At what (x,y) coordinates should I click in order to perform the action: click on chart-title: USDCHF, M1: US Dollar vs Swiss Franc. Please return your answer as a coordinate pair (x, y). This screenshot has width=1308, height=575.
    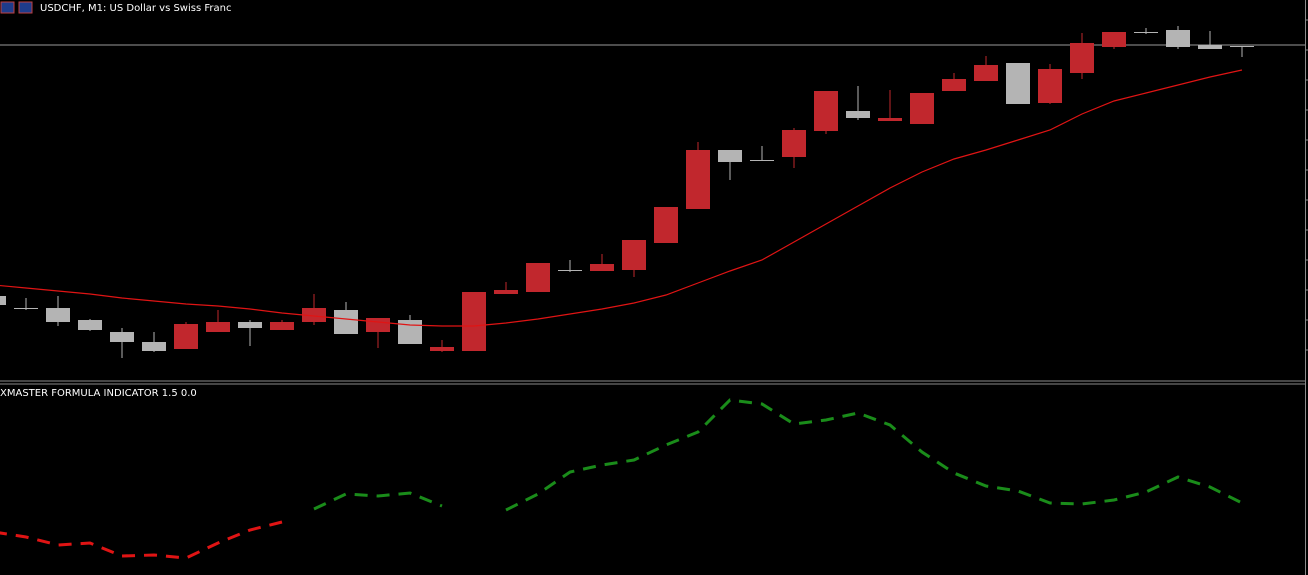
    Looking at the image, I should click on (135, 8).